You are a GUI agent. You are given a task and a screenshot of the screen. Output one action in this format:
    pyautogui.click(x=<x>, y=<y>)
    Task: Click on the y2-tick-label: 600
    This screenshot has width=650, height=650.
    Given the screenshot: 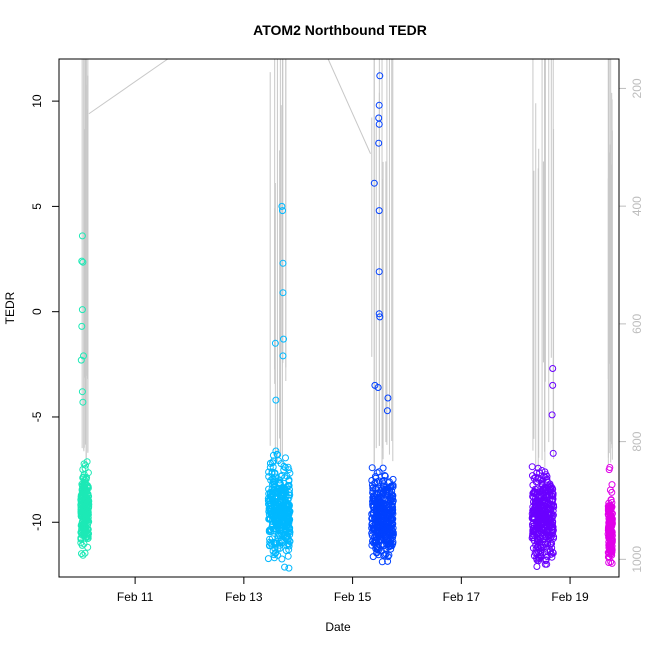 What is the action you would take?
    pyautogui.click(x=637, y=324)
    